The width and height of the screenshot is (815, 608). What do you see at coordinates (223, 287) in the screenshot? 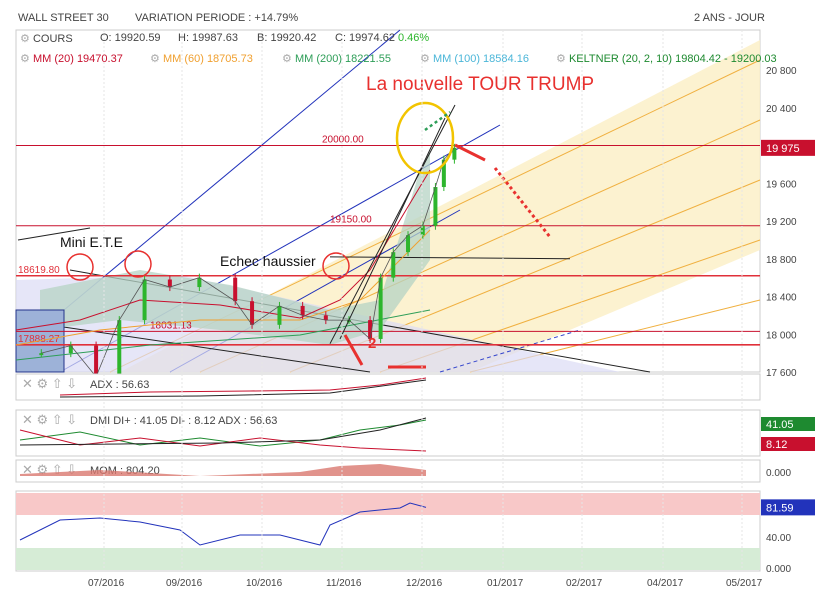
I see `ma60-line` at bounding box center [223, 287].